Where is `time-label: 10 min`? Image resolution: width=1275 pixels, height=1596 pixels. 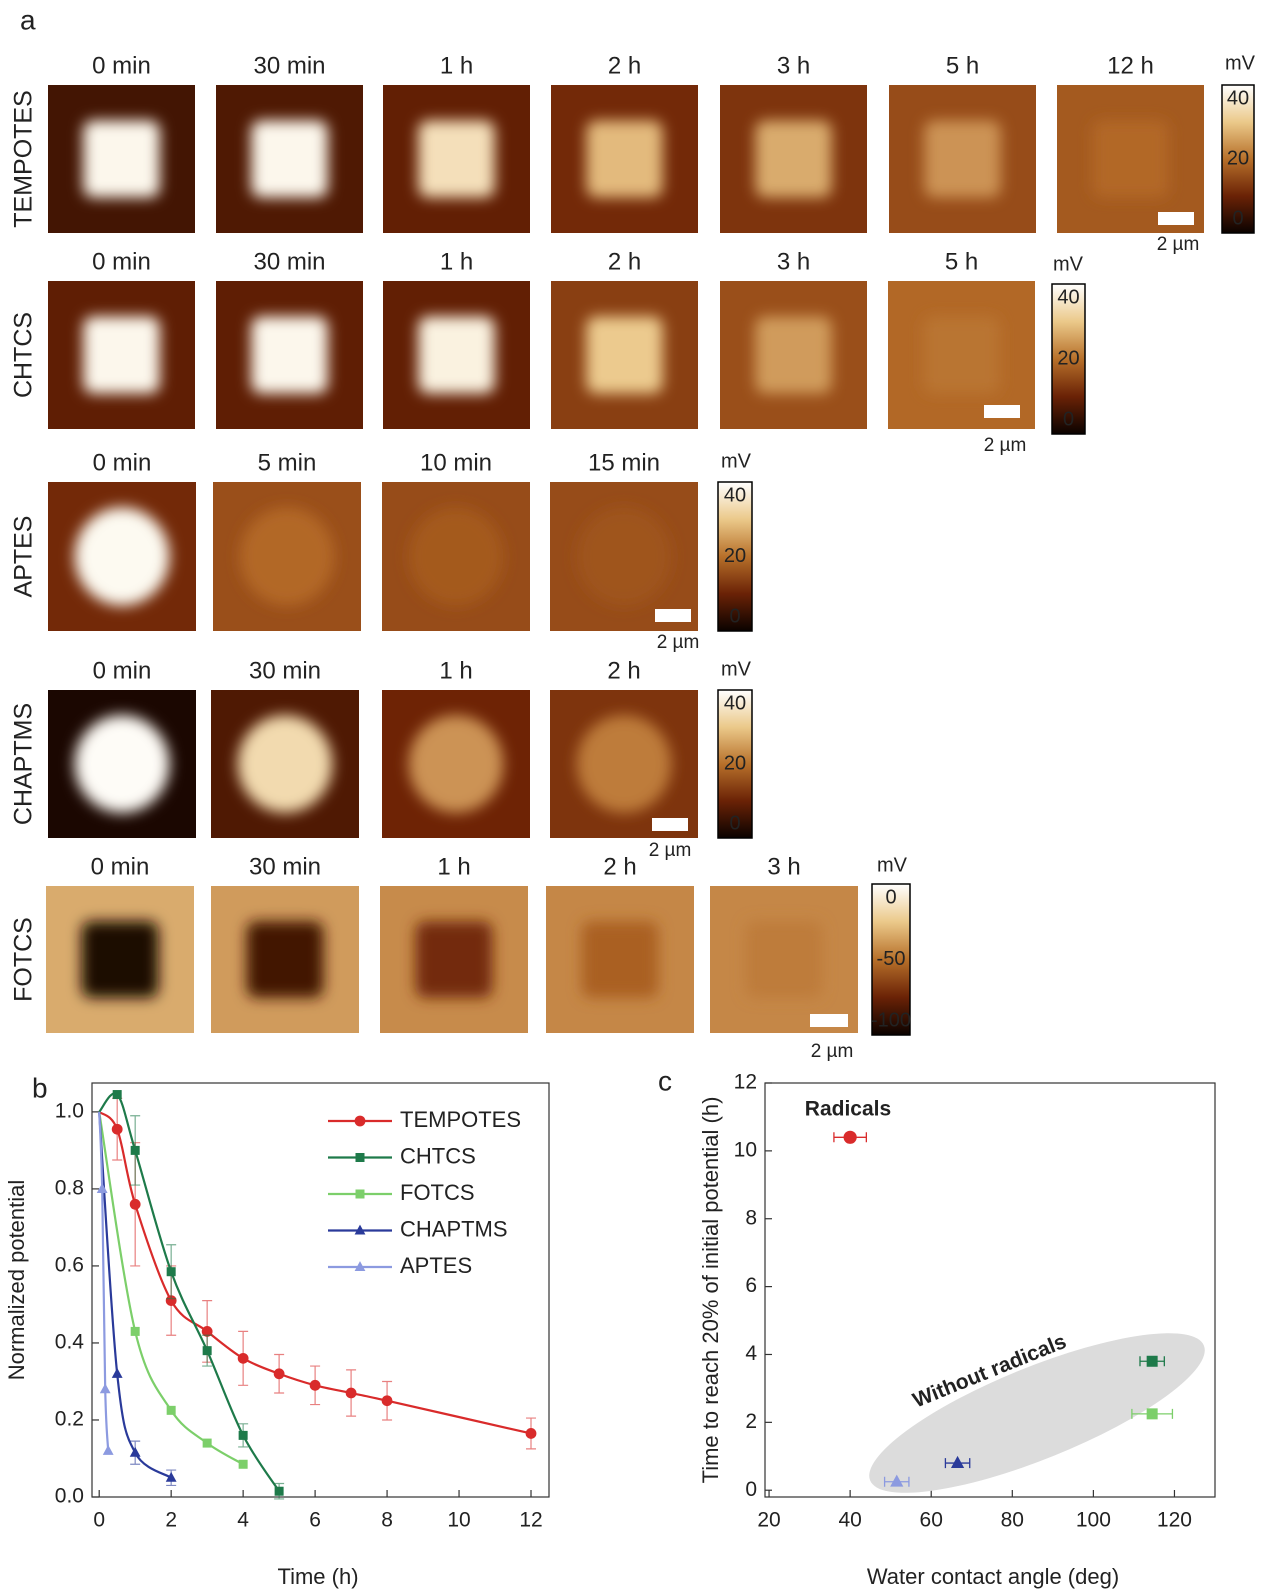 time-label: 10 min is located at coordinates (456, 462).